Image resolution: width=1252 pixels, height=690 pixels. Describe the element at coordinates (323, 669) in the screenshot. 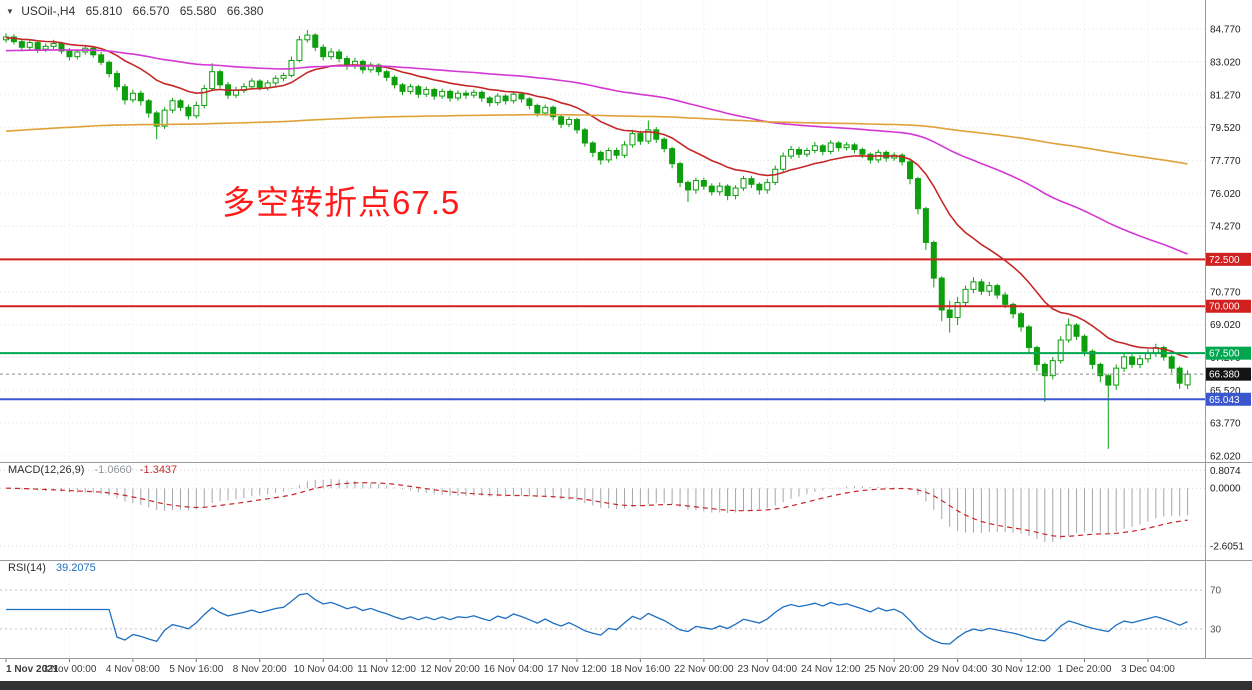

I see `time-axis-label: 10 Nov 04:00` at that location.